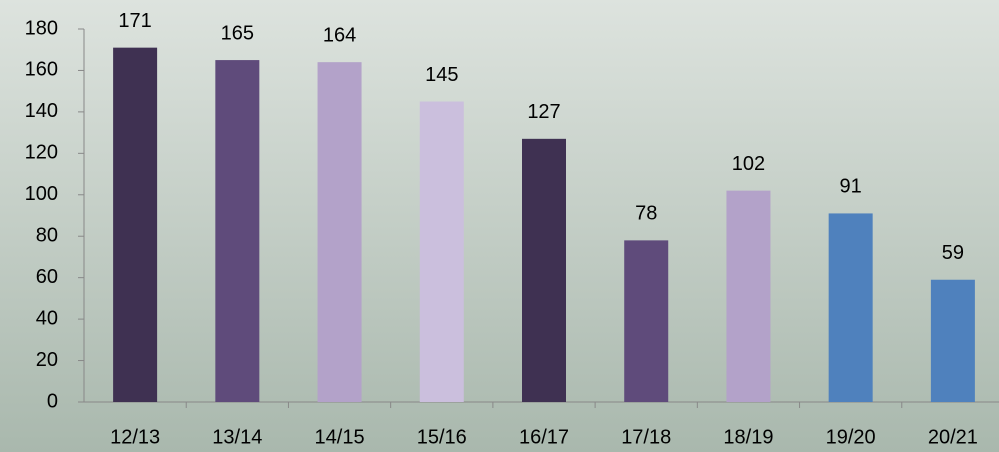 This screenshot has width=999, height=452. What do you see at coordinates (953, 437) in the screenshot?
I see `x-tick-label: 20/21` at bounding box center [953, 437].